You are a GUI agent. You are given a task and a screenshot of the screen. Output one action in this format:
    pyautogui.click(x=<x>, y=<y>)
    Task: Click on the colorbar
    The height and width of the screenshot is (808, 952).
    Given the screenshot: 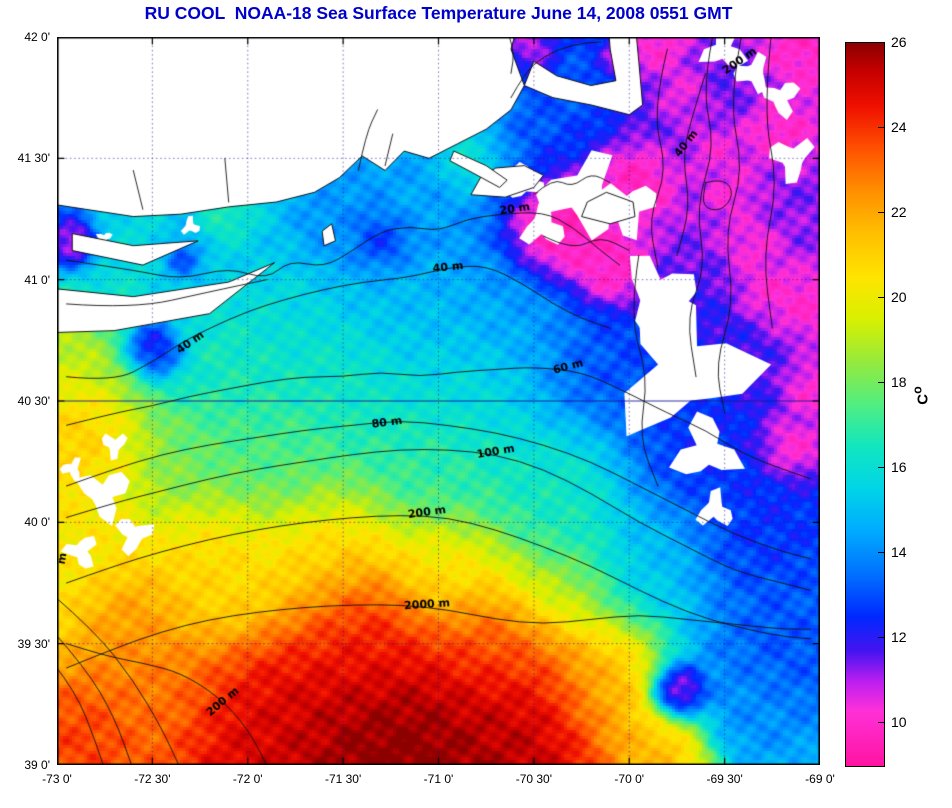 What is the action you would take?
    pyautogui.click(x=865, y=404)
    